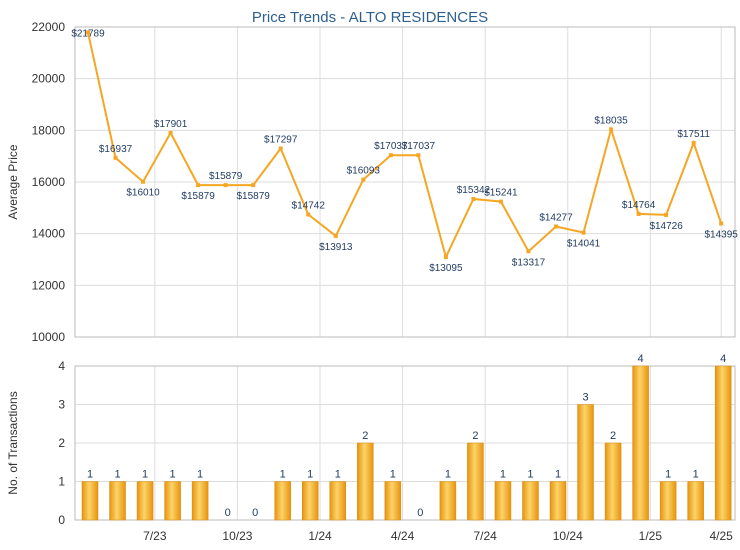 The image size is (740, 550). I want to click on price-point-label: $14395, so click(722, 234).